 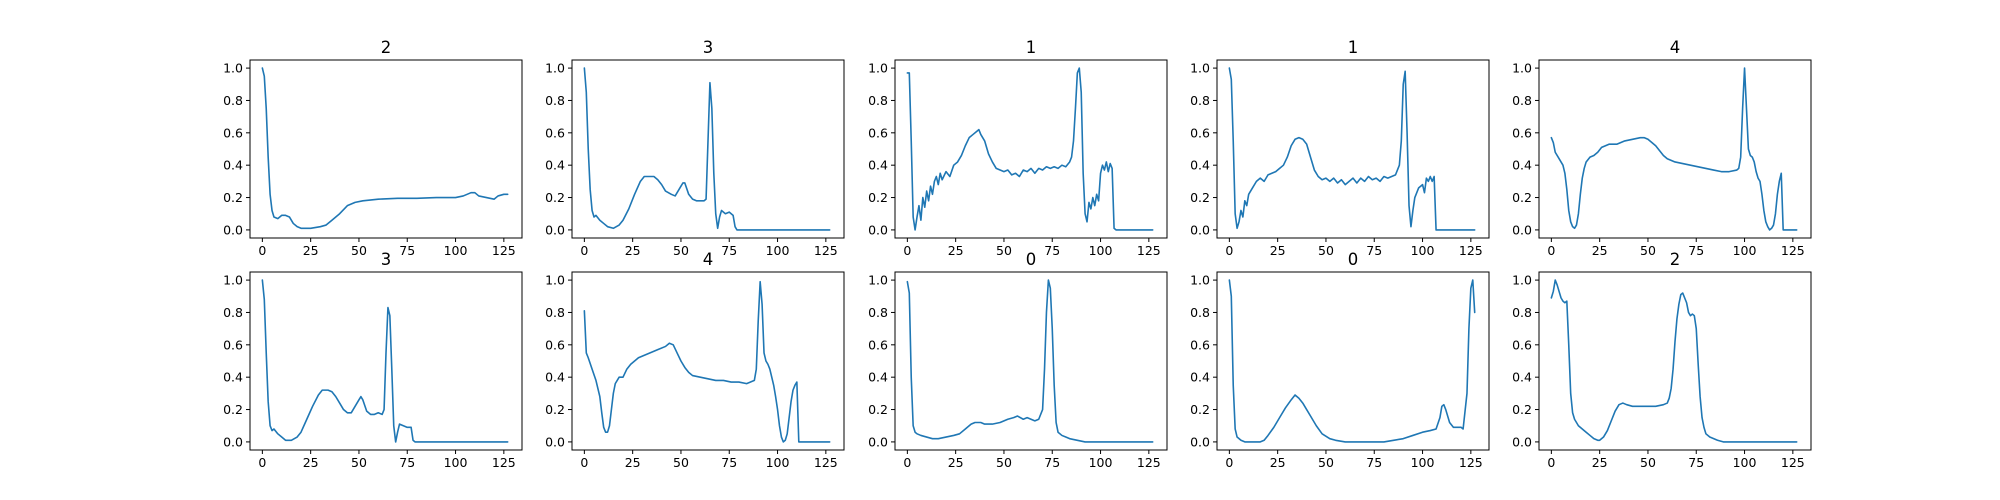 I want to click on subplot-2: 3 0 25 50 75 100 125 0.0 0.2 0.4 0.6 0.8 1.0, so click(x=695, y=148).